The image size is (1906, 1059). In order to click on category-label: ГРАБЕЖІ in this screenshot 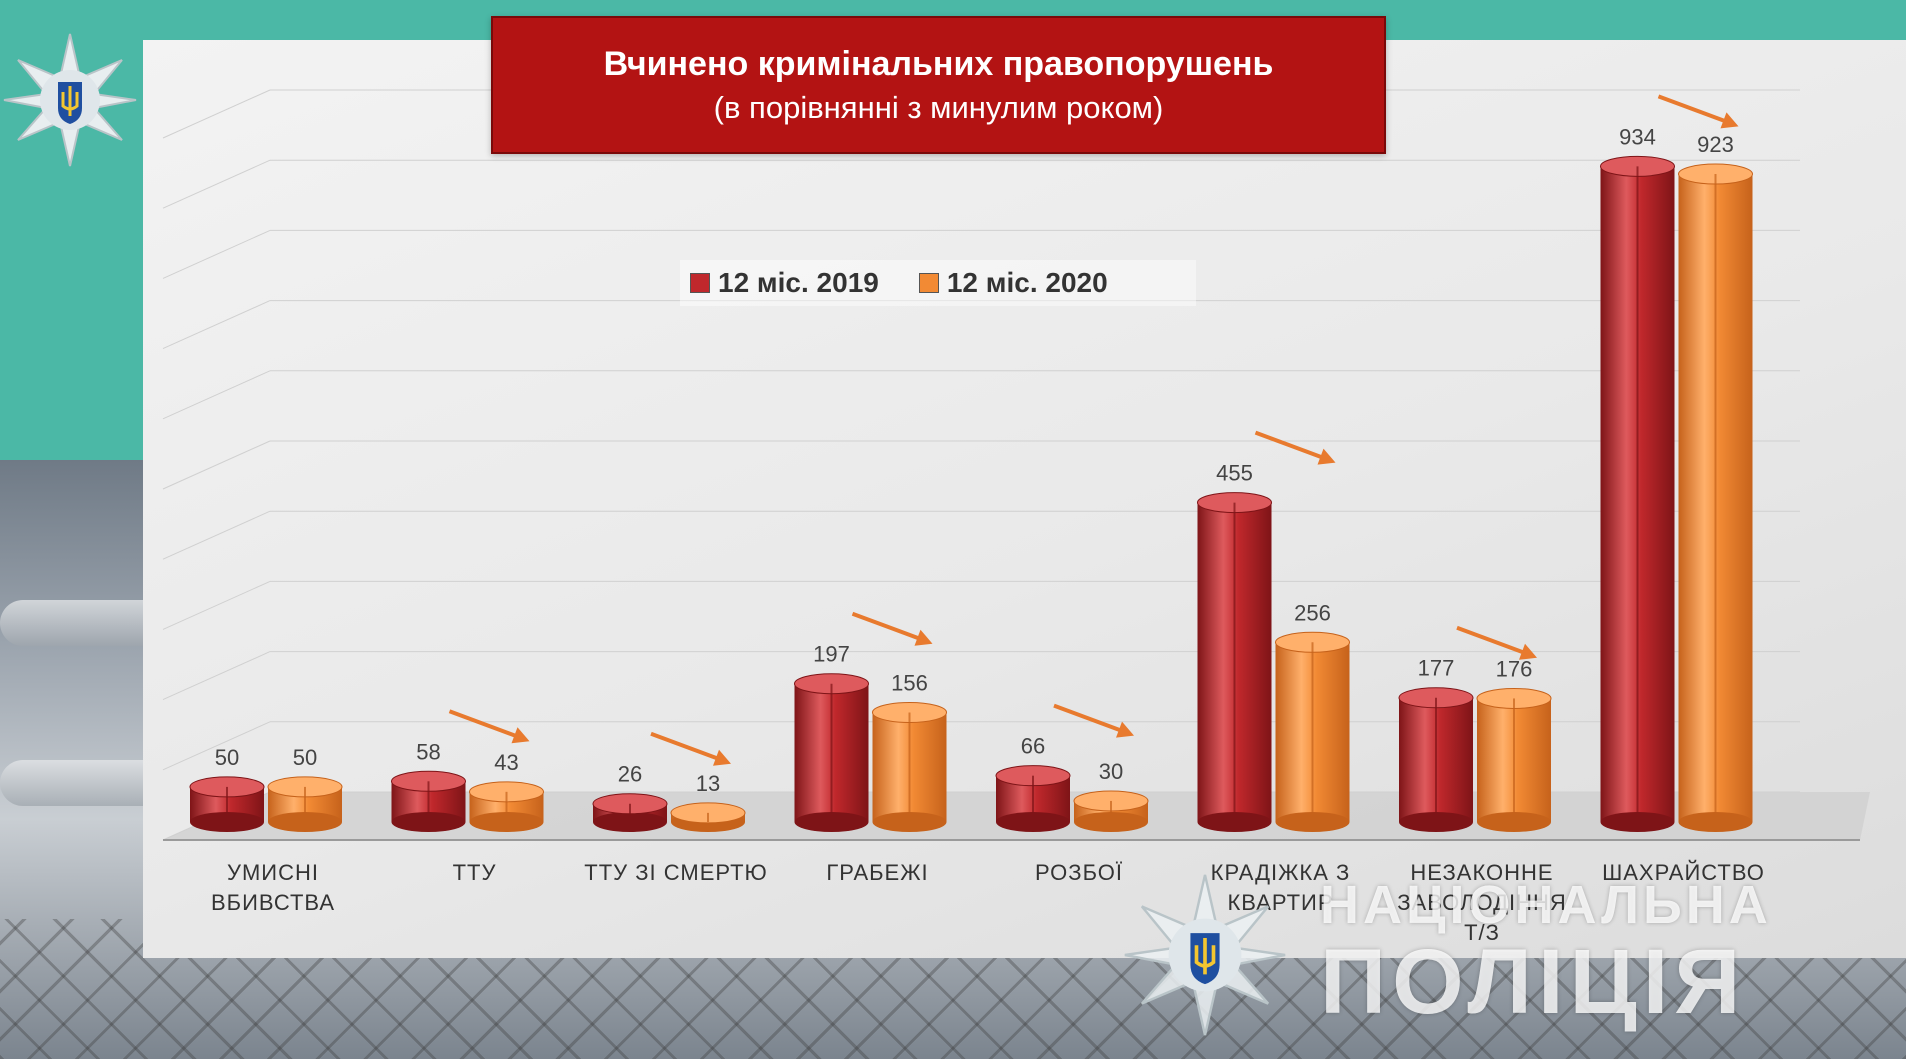, I will do `click(877, 872)`.